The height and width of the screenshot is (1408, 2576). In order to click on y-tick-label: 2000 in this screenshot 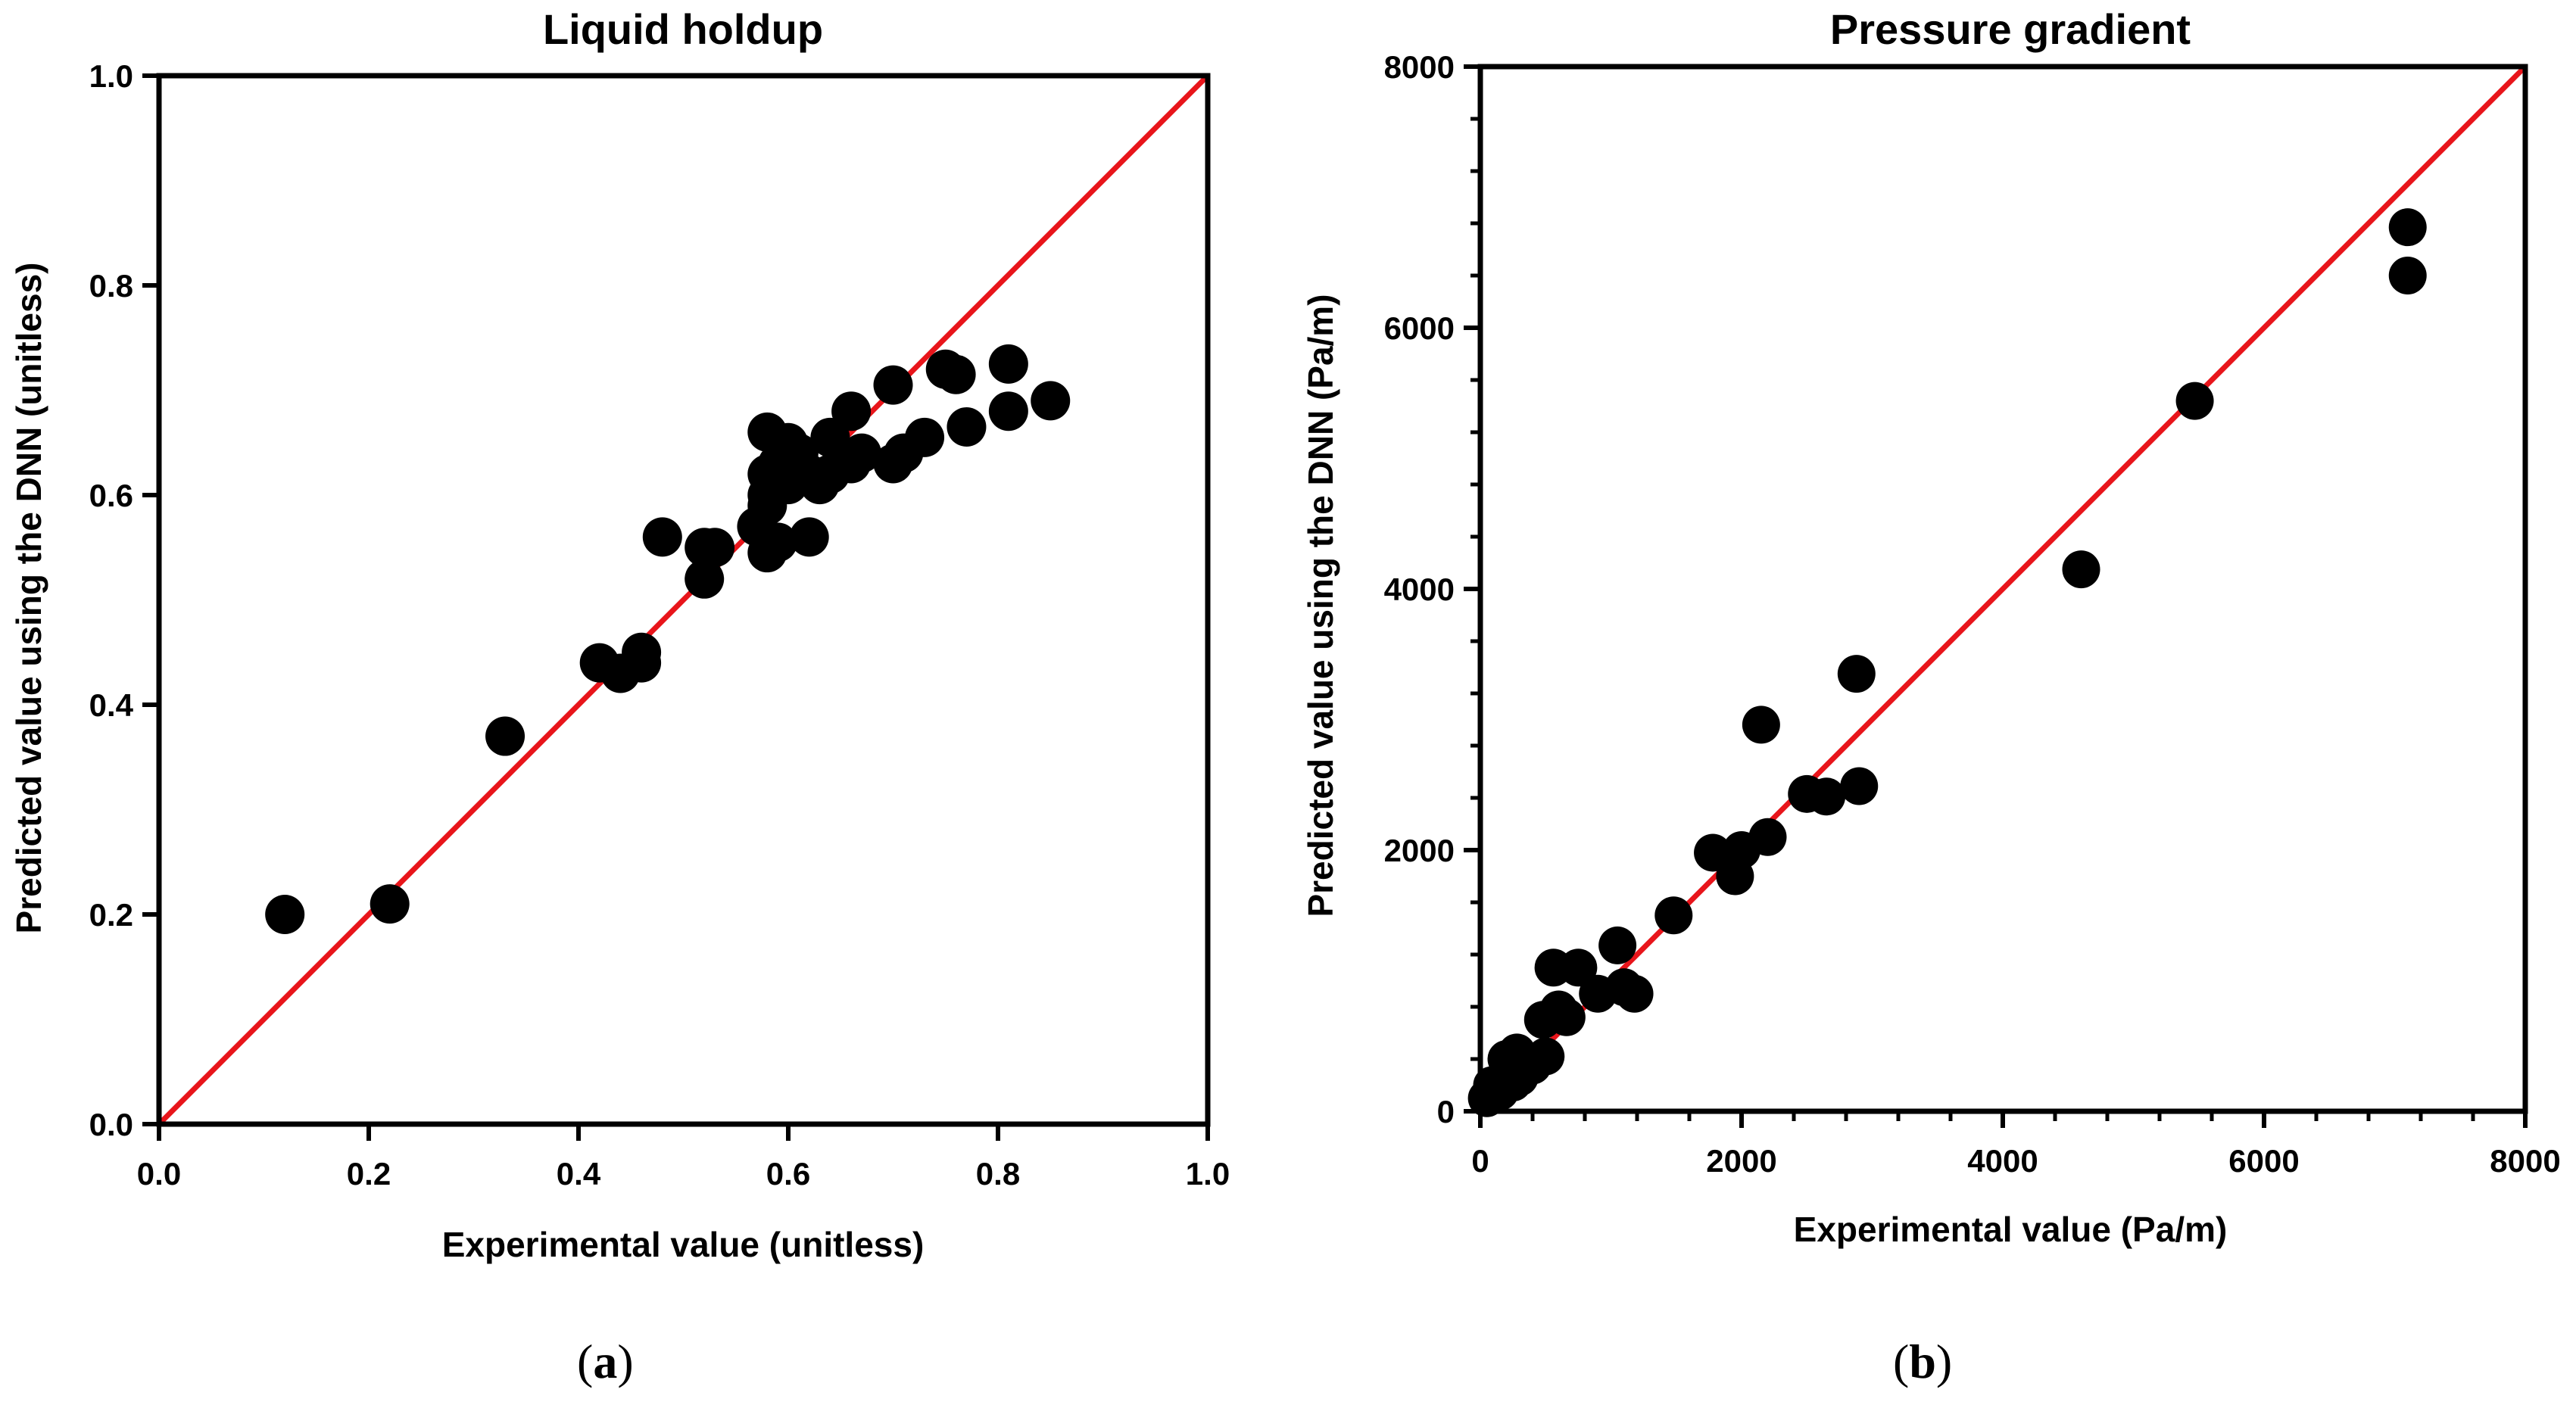, I will do `click(1419, 850)`.